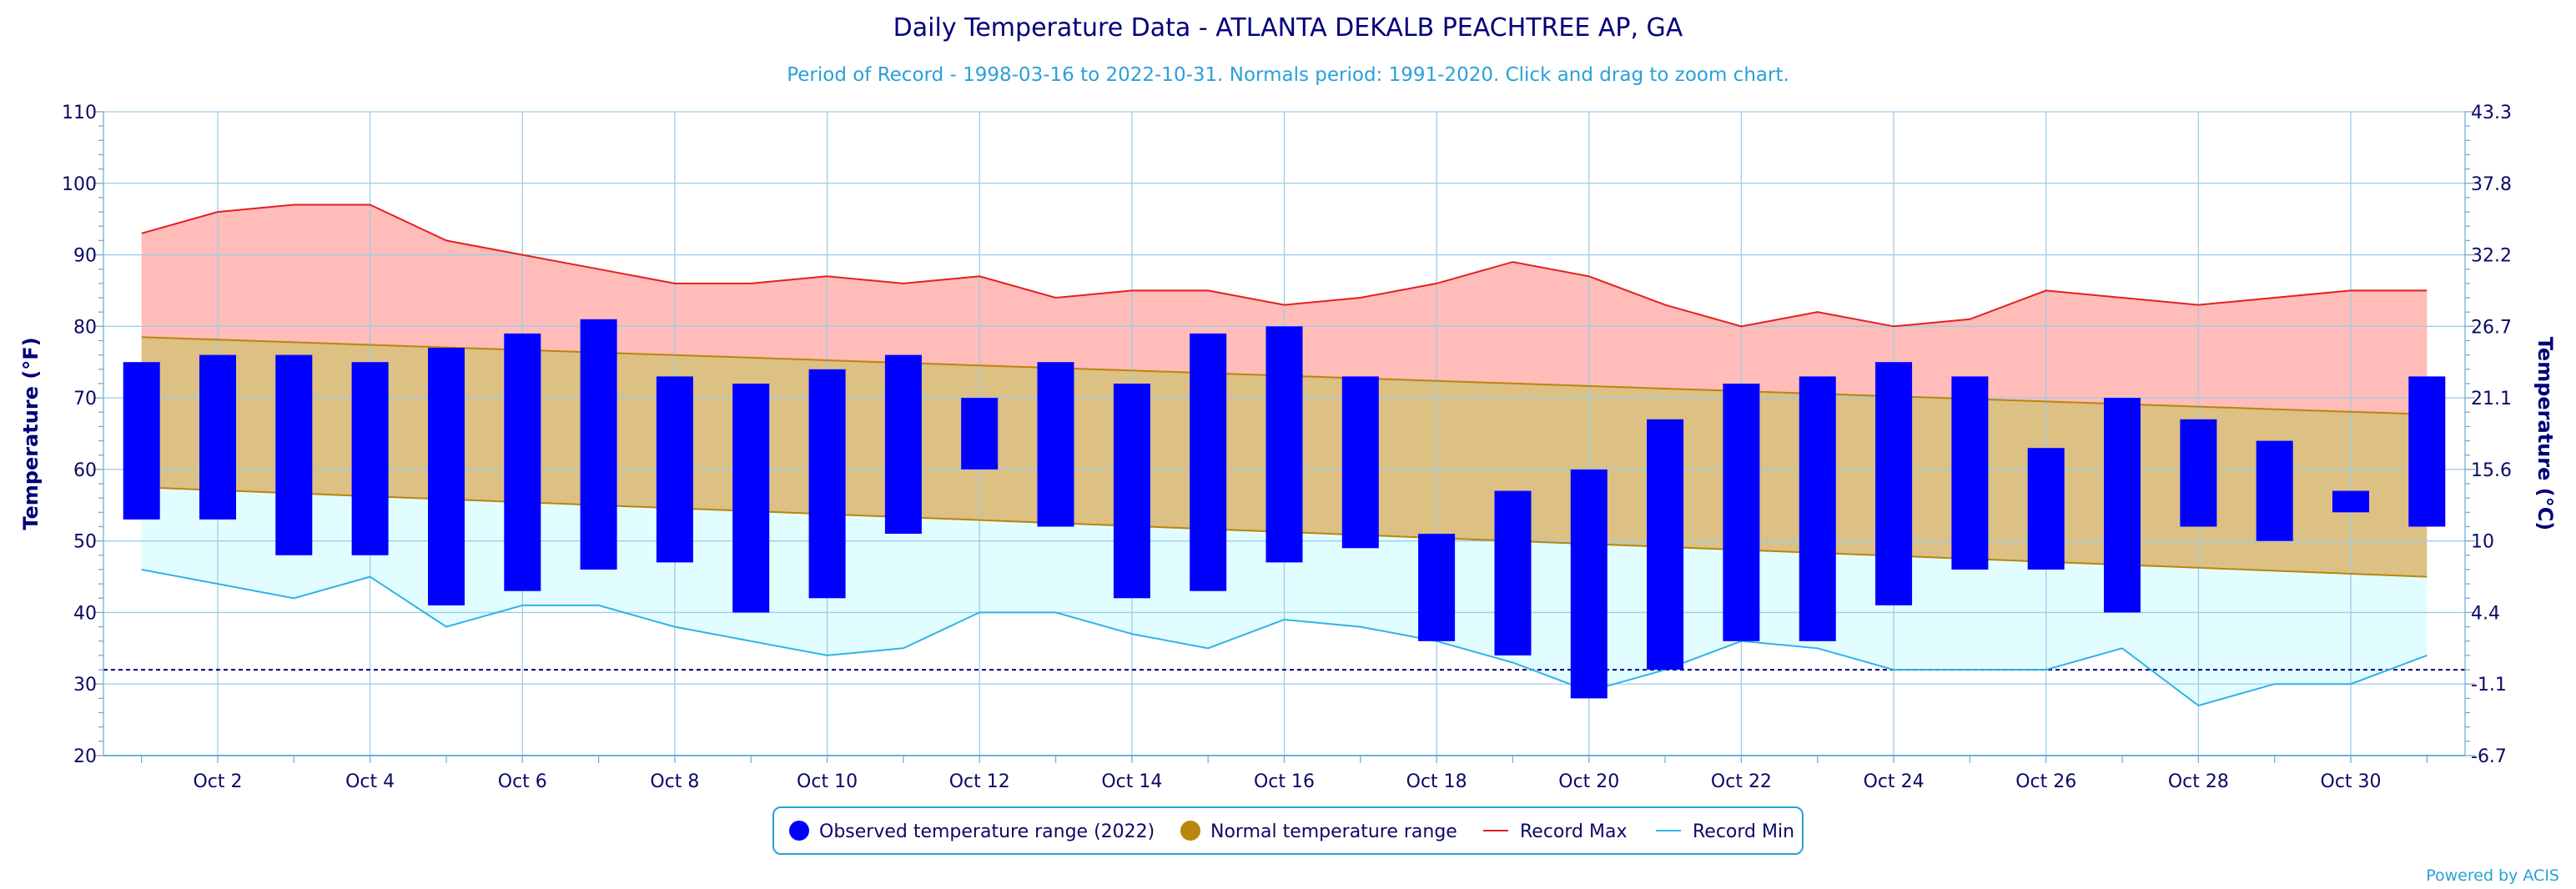  What do you see at coordinates (2045, 781) in the screenshot?
I see `x-tick-label: Oct 26` at bounding box center [2045, 781].